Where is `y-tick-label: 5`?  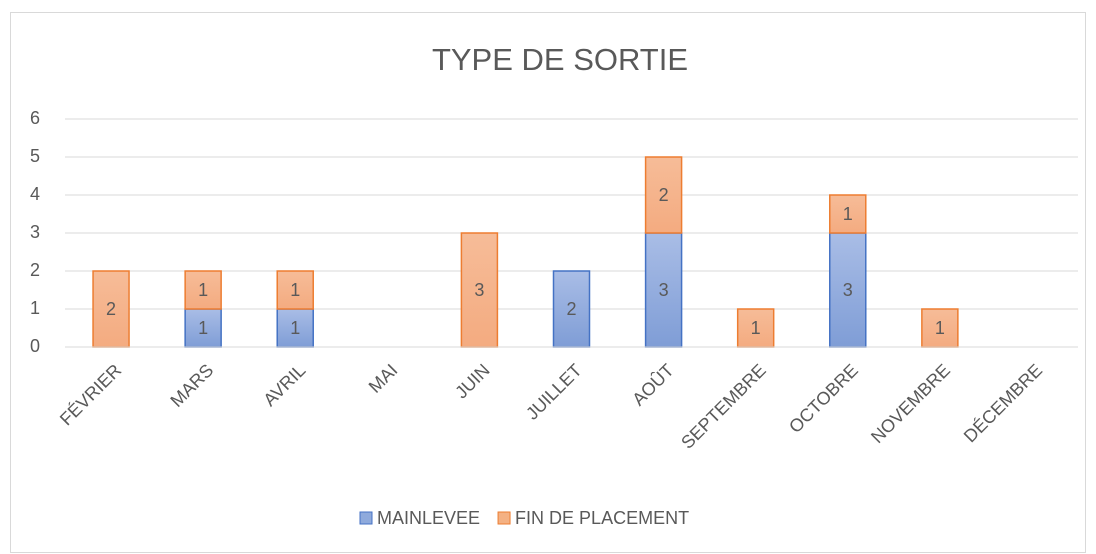
y-tick-label: 5 is located at coordinates (35, 156).